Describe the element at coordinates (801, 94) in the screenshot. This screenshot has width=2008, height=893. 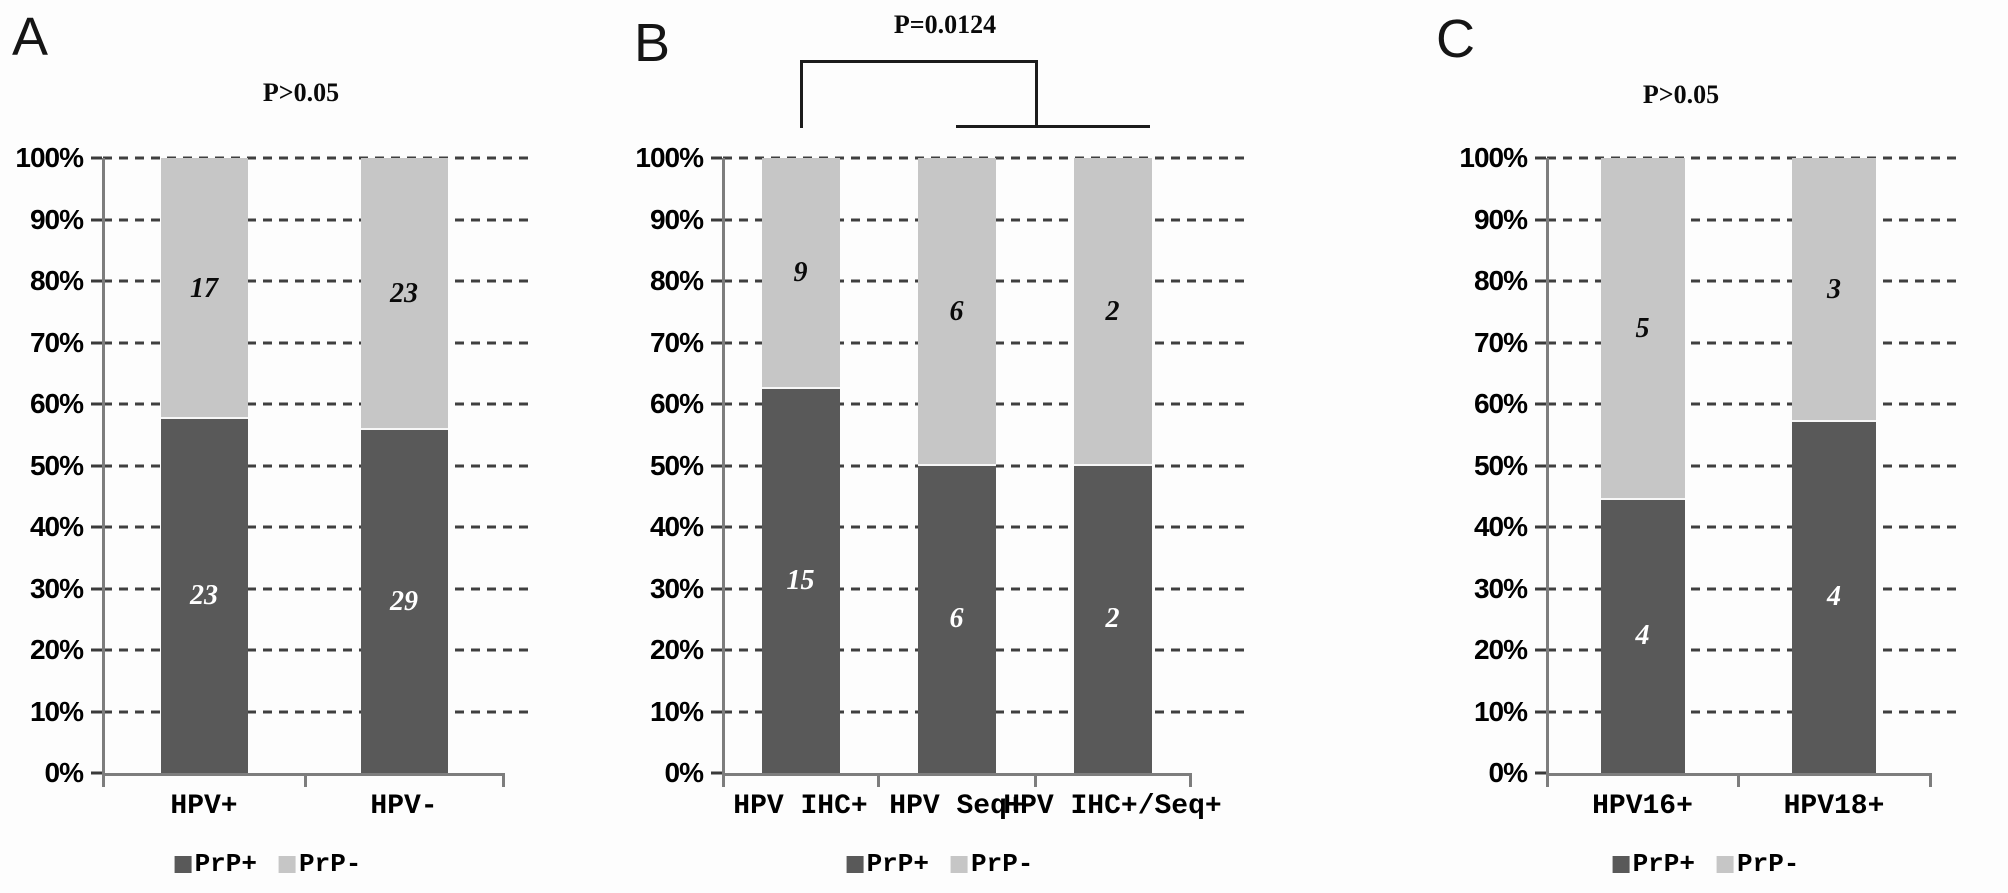
I see `bracket-left-drop` at that location.